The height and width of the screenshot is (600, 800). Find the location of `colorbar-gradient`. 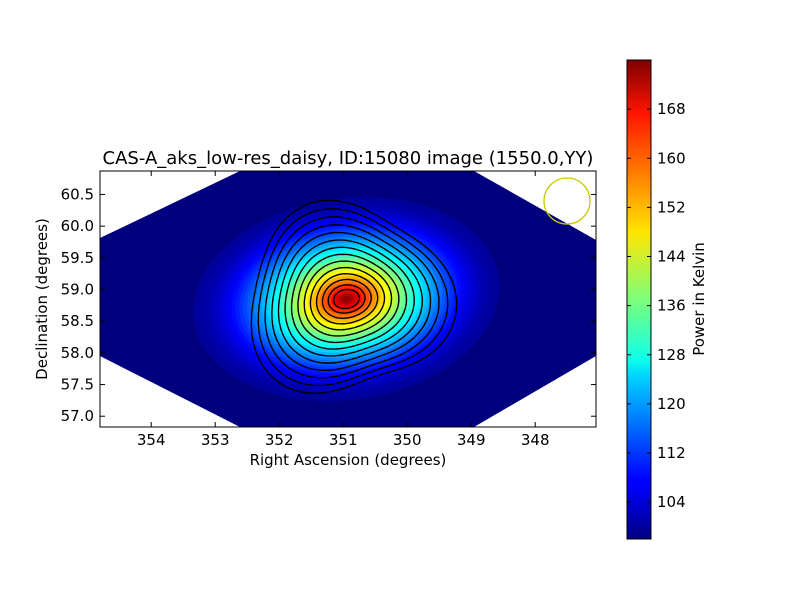

colorbar-gradient is located at coordinates (639, 299).